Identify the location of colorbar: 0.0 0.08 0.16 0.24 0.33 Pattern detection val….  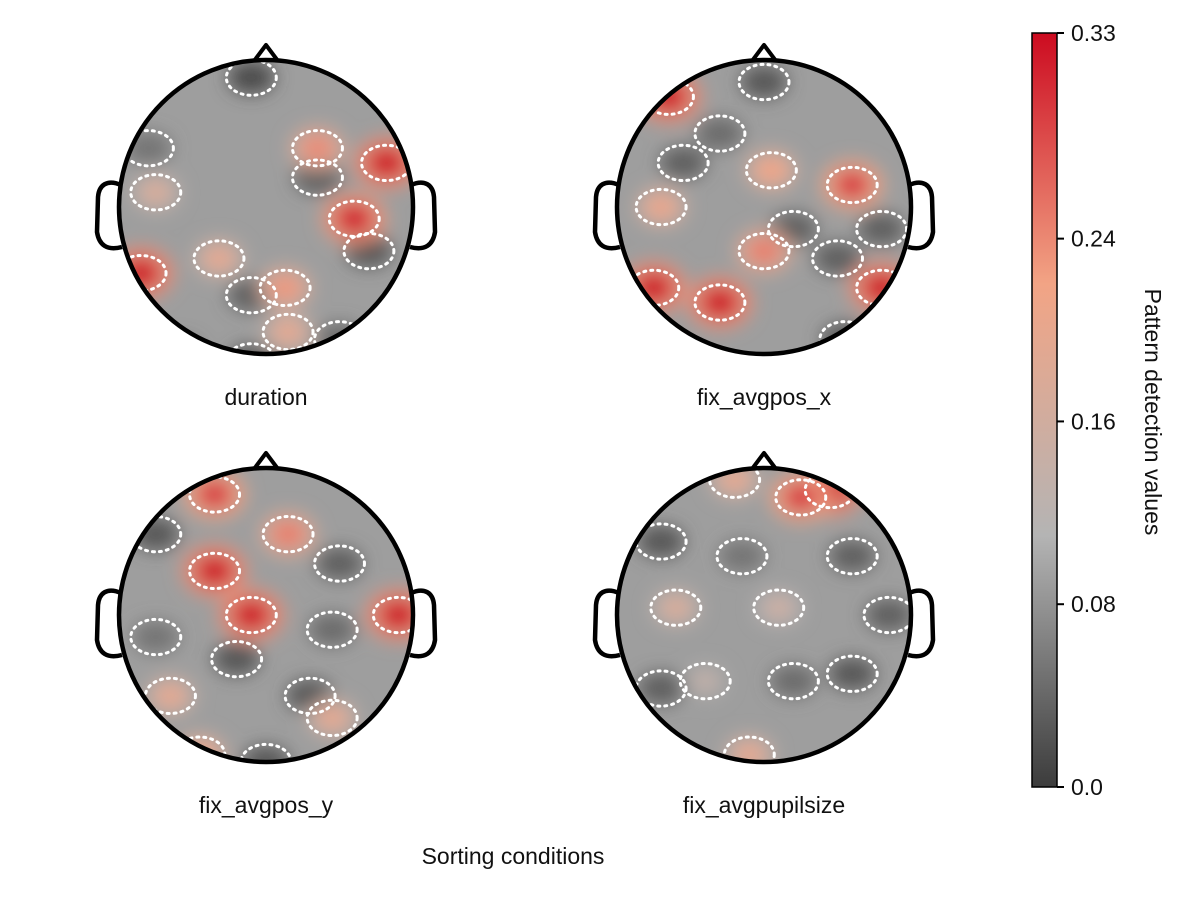
(1098, 410).